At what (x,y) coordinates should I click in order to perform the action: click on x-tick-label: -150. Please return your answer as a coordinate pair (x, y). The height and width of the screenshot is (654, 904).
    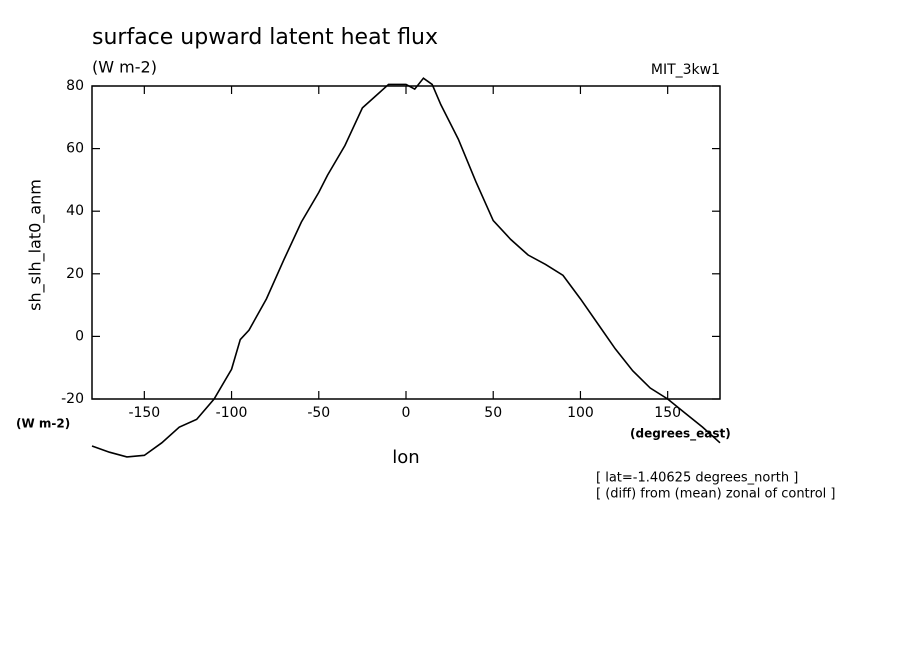
    Looking at the image, I should click on (144, 413).